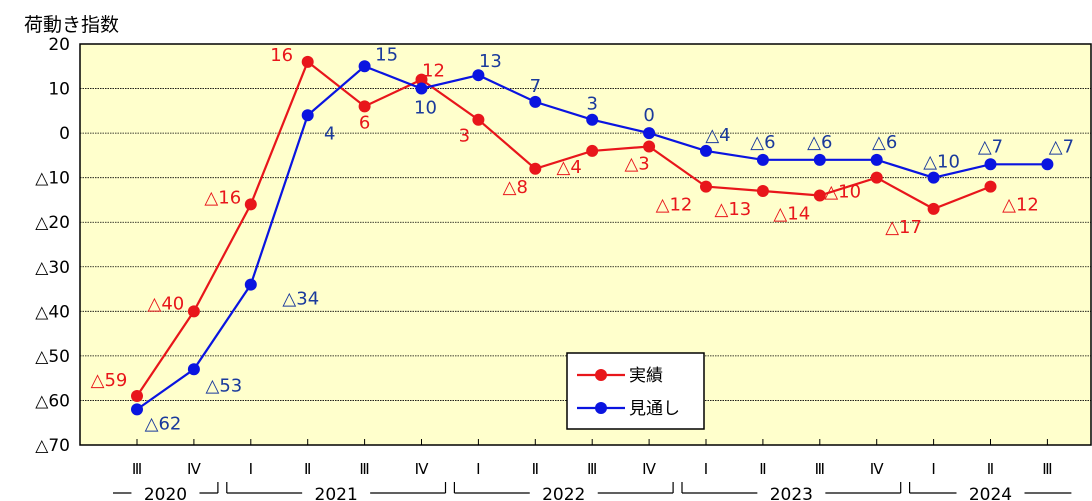 This screenshot has width=1092, height=501. What do you see at coordinates (165, 493) in the screenshot?
I see `year-label: 2020` at bounding box center [165, 493].